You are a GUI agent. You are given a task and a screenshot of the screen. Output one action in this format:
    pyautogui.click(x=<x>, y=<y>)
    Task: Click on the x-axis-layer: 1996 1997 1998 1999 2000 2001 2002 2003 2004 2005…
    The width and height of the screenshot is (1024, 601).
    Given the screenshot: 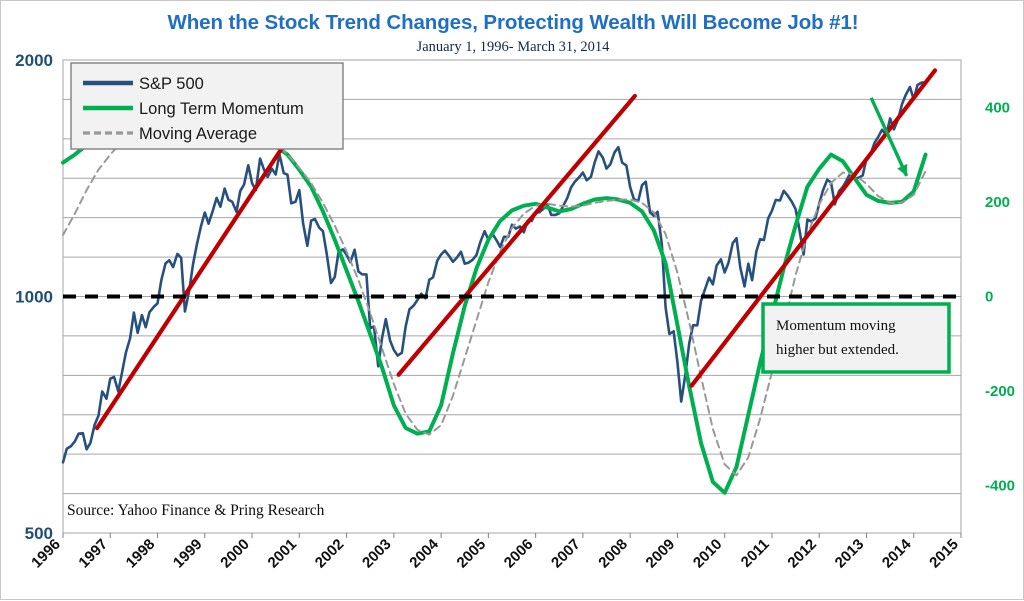 What is the action you would take?
    pyautogui.click(x=495, y=552)
    